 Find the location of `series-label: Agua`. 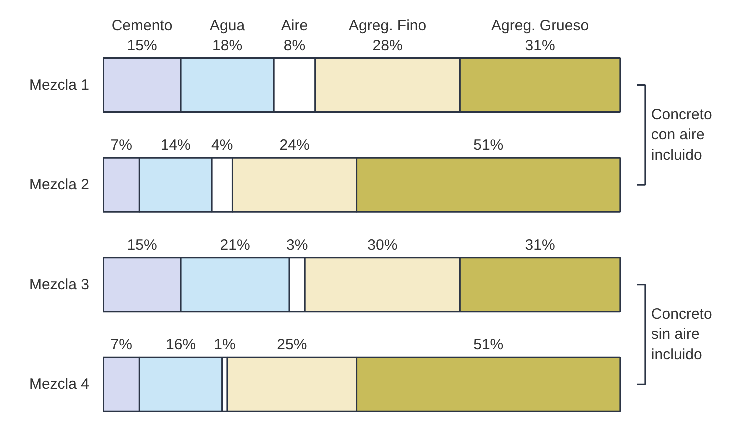

series-label: Agua is located at coordinates (228, 25).